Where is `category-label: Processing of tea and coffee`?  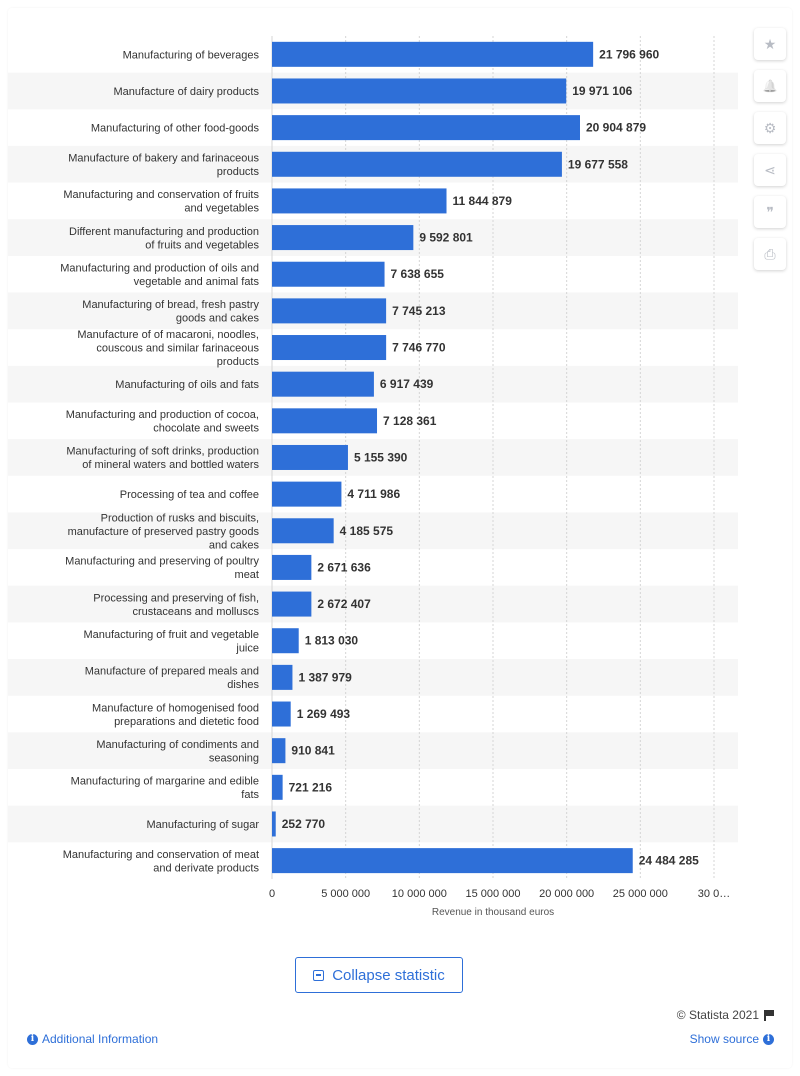 category-label: Processing of tea and coffee is located at coordinates (189, 495).